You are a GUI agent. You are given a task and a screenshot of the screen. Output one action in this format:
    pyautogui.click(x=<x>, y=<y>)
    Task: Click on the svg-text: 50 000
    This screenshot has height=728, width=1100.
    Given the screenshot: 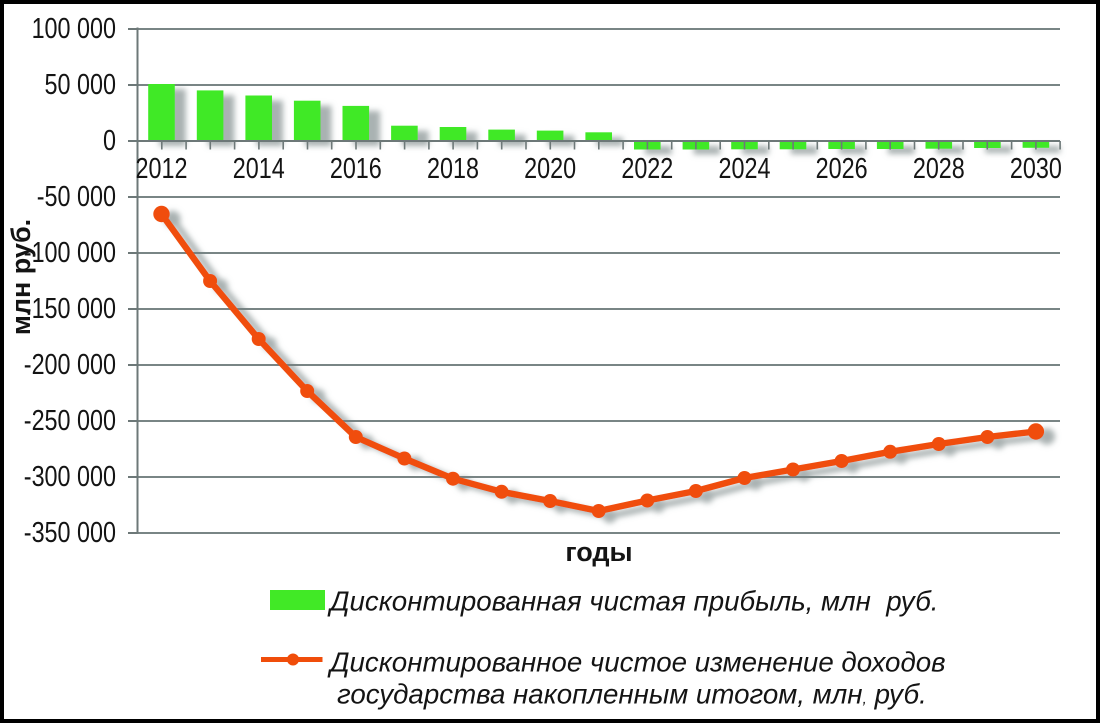 What is the action you would take?
    pyautogui.click(x=80, y=84)
    